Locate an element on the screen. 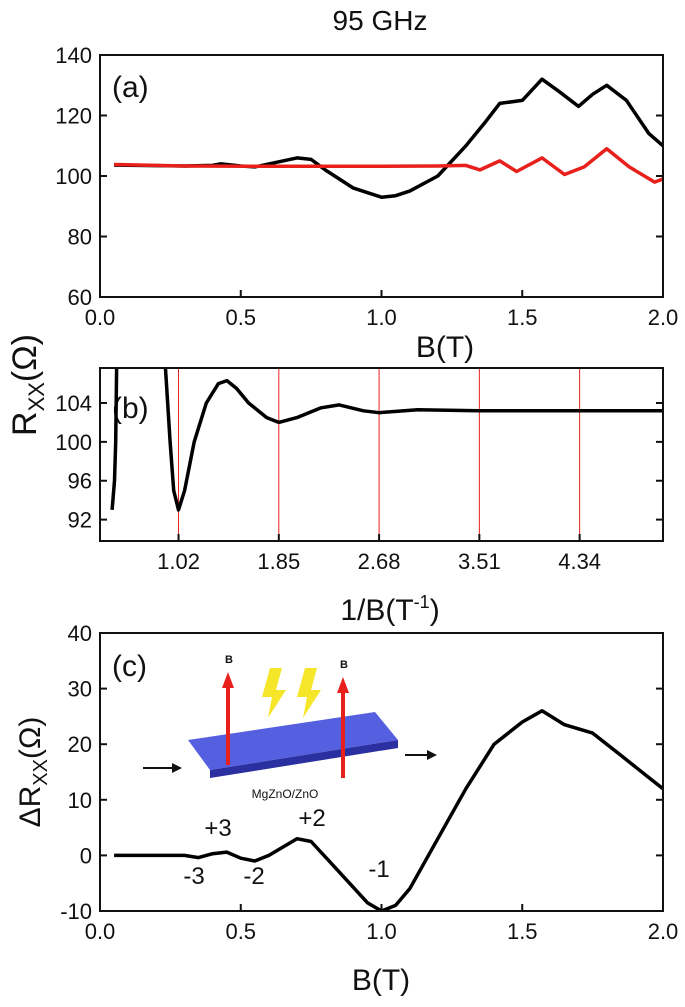 This screenshot has height=1007, width=685. annotation: +3 is located at coordinates (217, 828).